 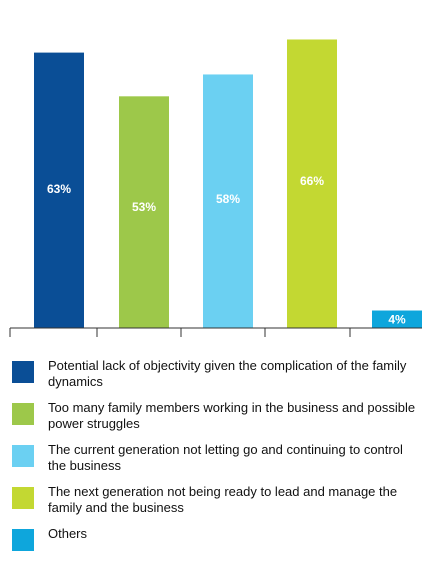 What do you see at coordinates (144, 207) in the screenshot?
I see `data-label-2: 53%` at bounding box center [144, 207].